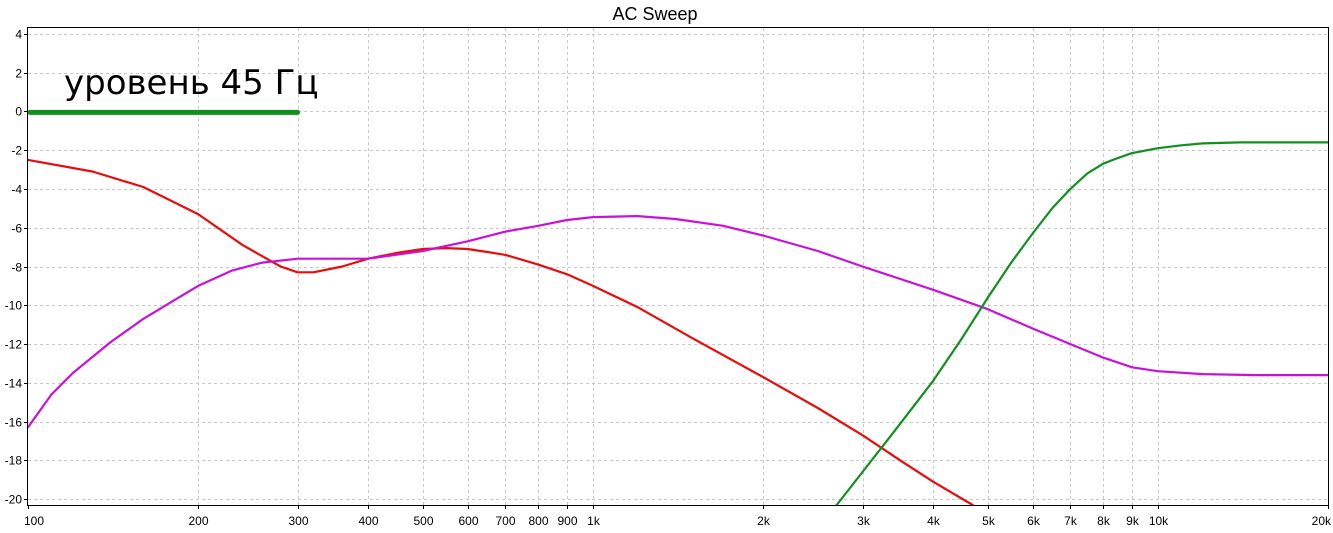 The width and height of the screenshot is (1333, 533). What do you see at coordinates (14, 423) in the screenshot?
I see `y-tick-label: -16` at bounding box center [14, 423].